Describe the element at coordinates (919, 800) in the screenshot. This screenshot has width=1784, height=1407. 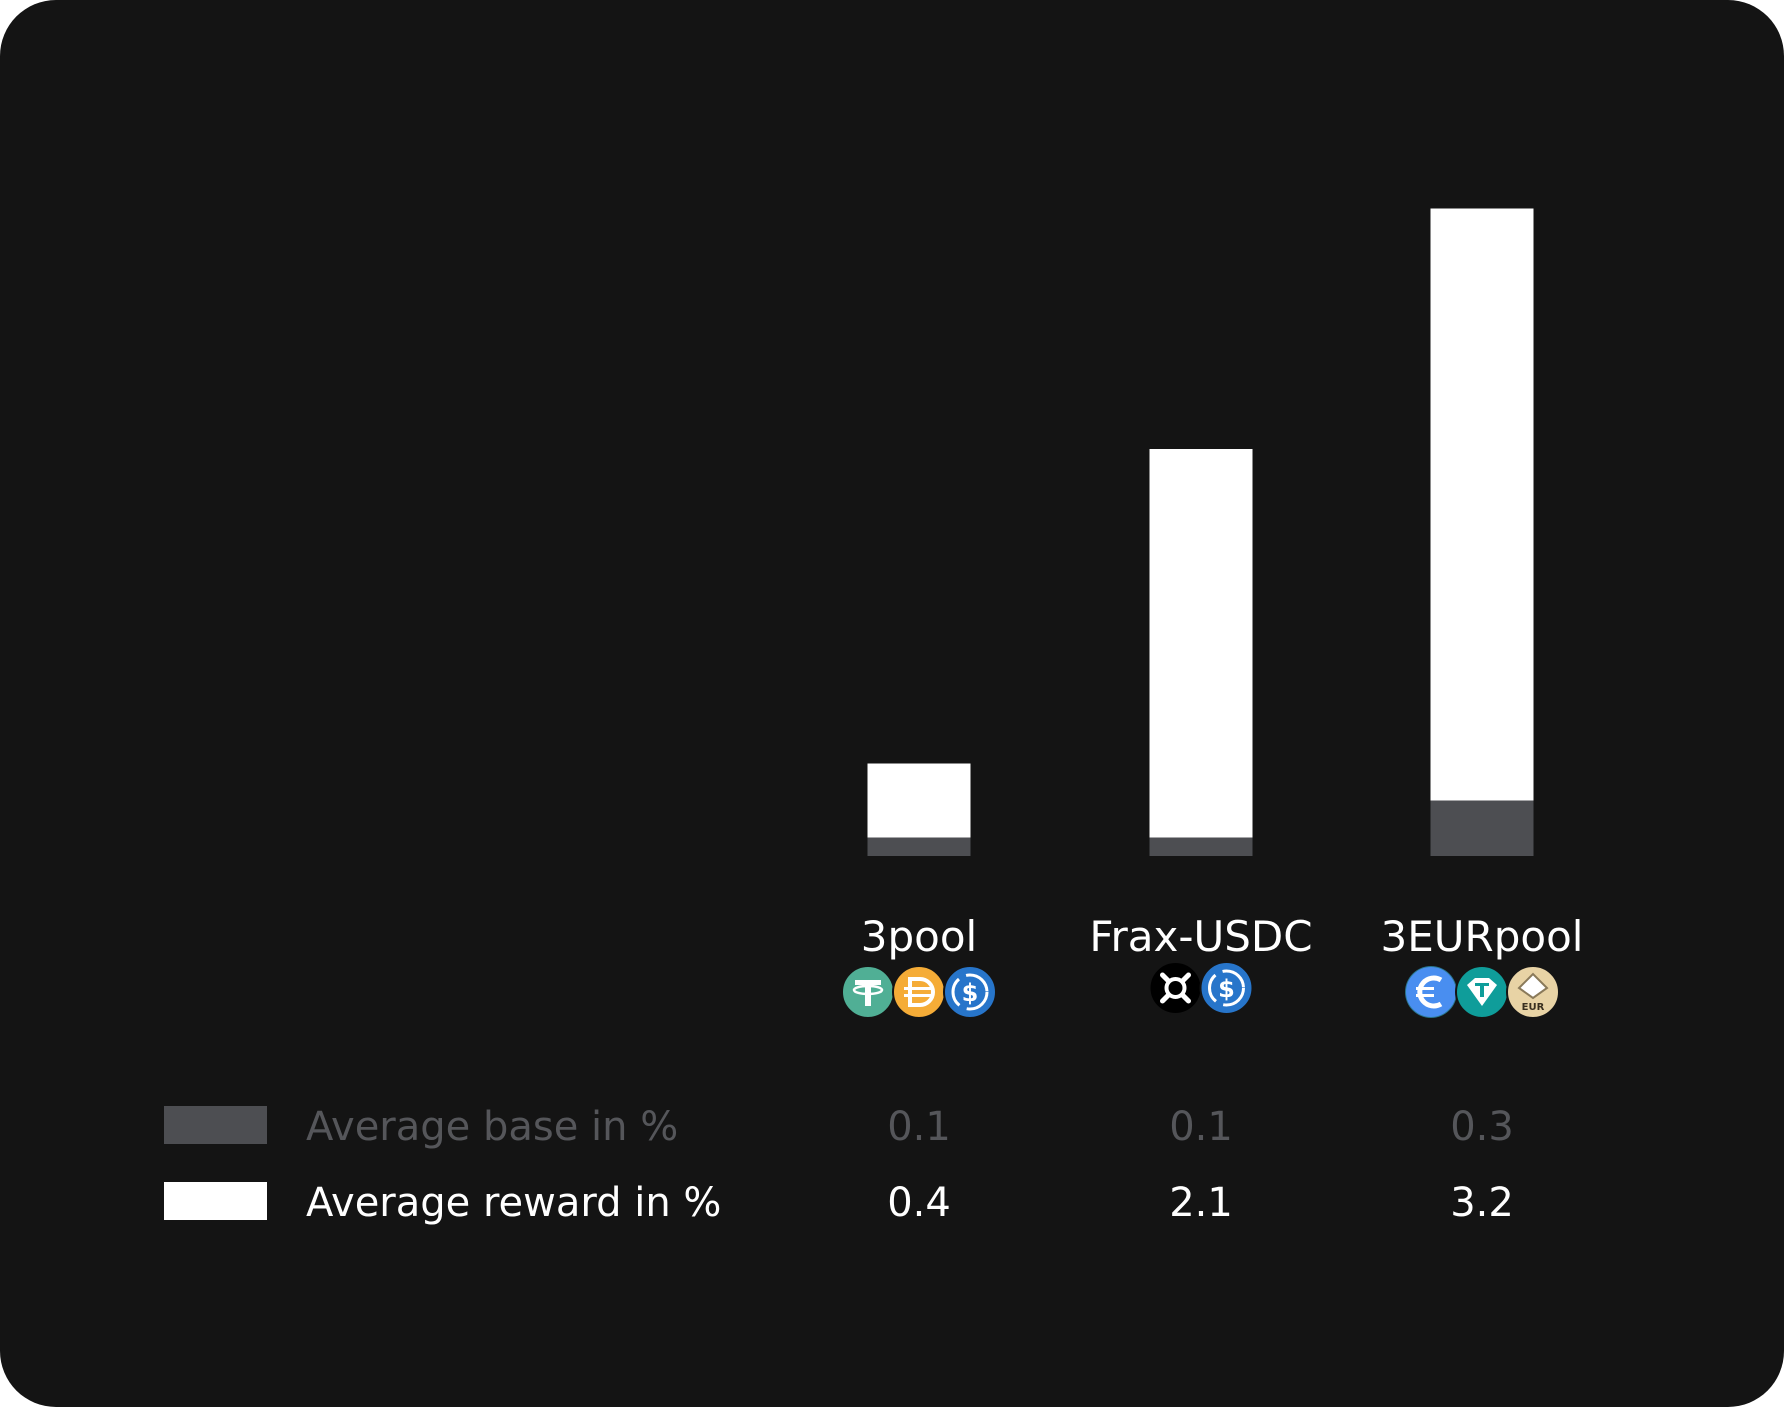
I see `bar-average-reward-in-3pool` at that location.